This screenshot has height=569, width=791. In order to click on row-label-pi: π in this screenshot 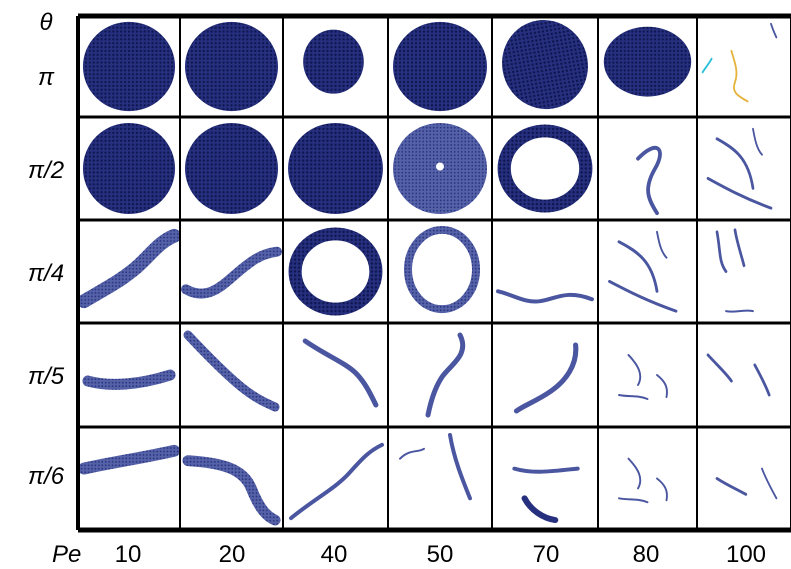, I will do `click(46, 77)`.